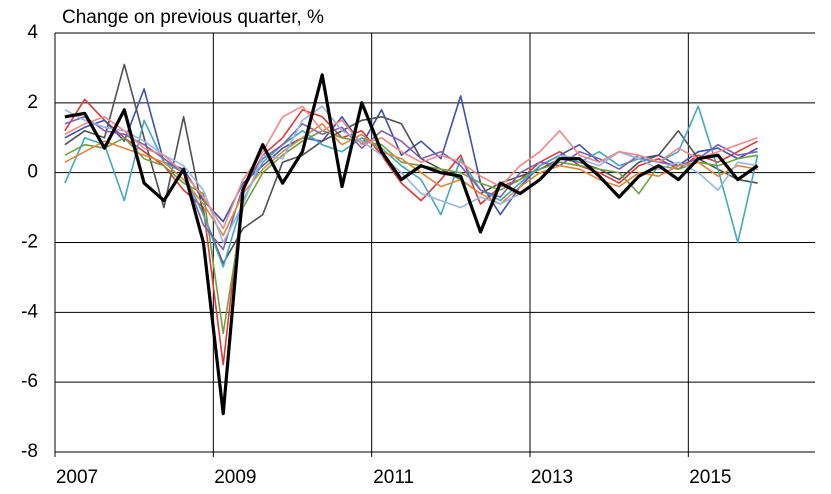 Image resolution: width=831 pixels, height=494 pixels. Describe the element at coordinates (29, 451) in the screenshot. I see `y-tick-label: -8` at that location.